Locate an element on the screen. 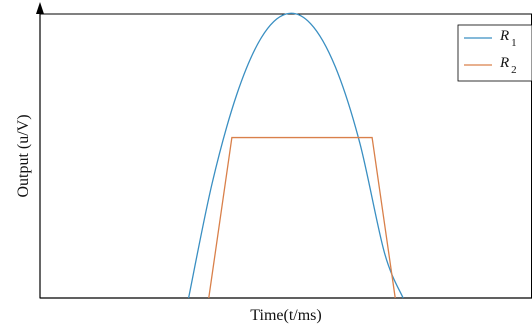 The image size is (532, 328). legend-entries: R 1R 2 is located at coordinates (490, 52).